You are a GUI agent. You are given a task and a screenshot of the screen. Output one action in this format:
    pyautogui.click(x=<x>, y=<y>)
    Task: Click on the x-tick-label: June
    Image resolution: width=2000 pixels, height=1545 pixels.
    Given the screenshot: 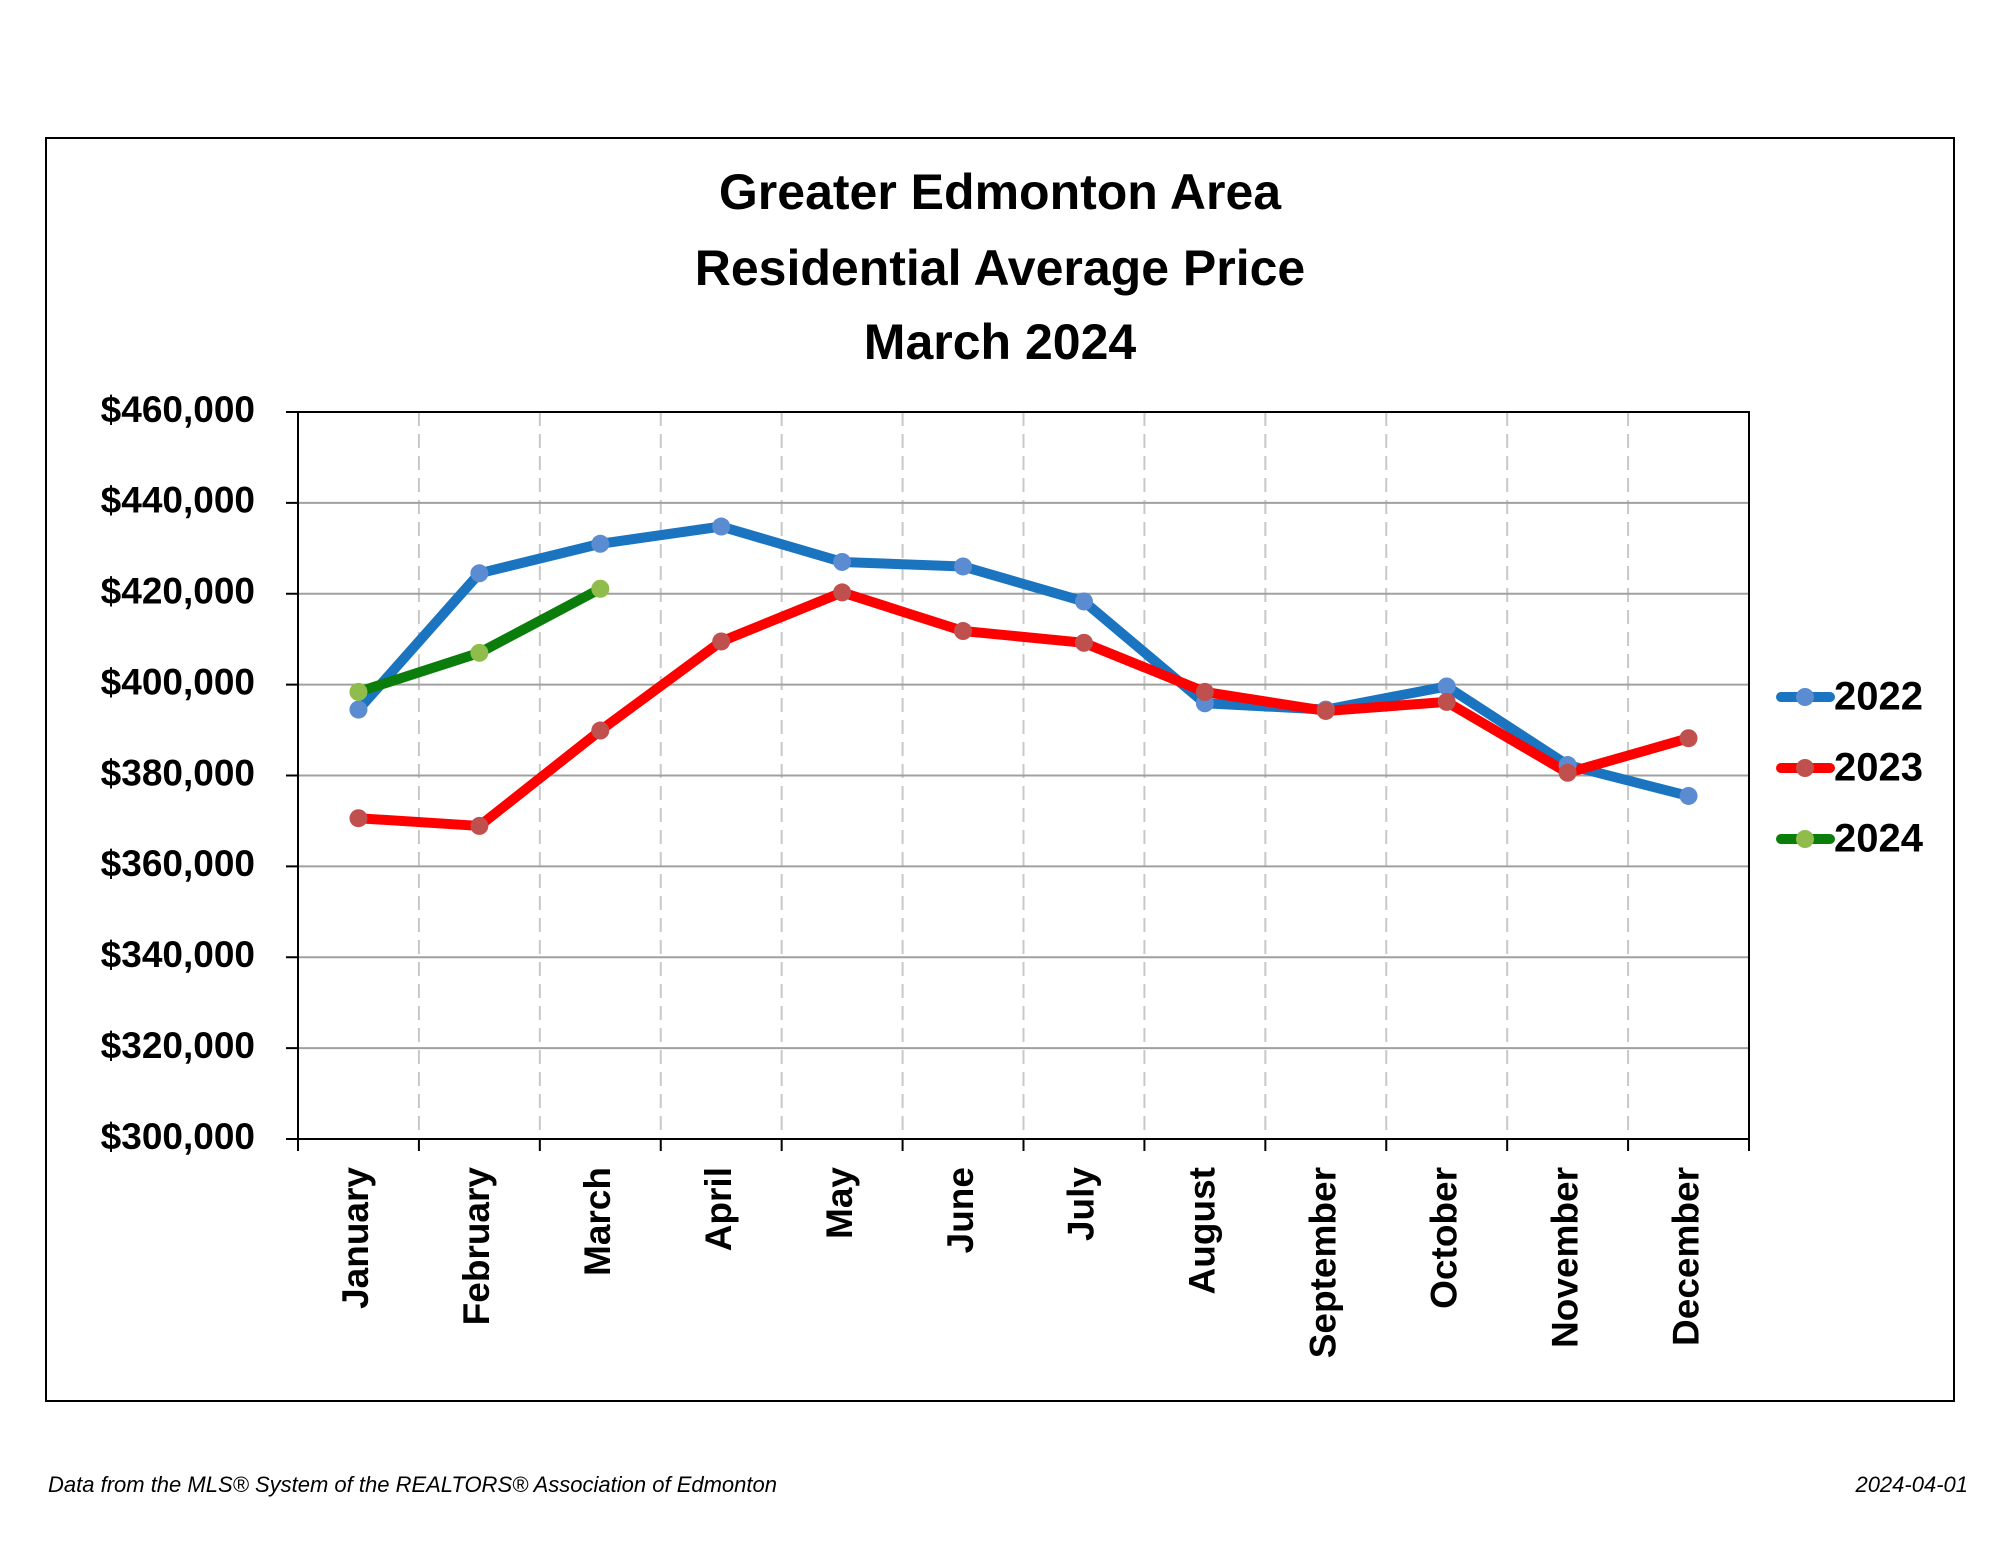 What is the action you would take?
    pyautogui.click(x=960, y=1210)
    